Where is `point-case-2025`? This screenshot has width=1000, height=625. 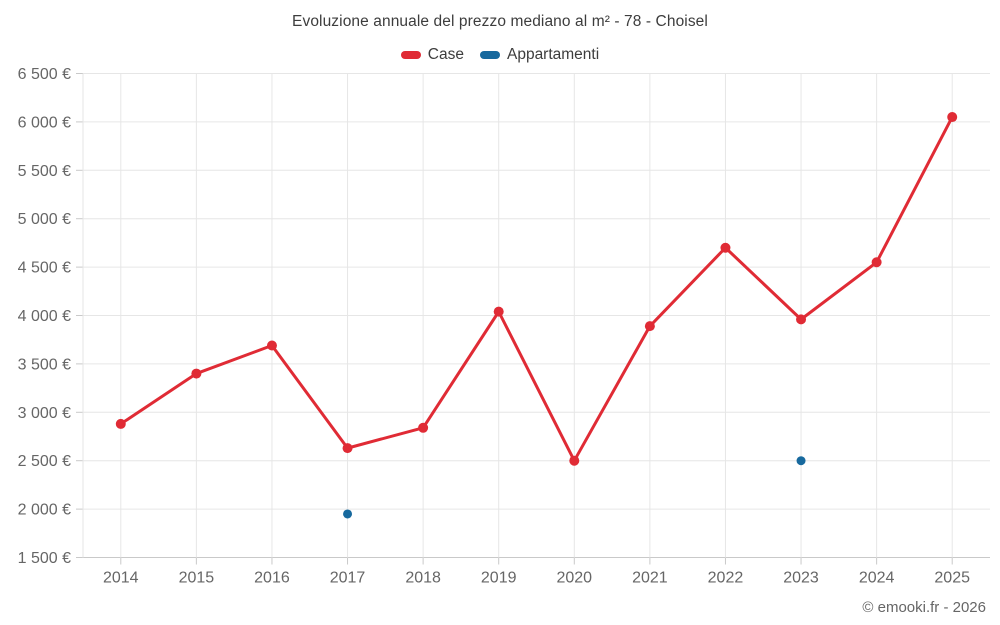
point-case-2025 is located at coordinates (952, 117).